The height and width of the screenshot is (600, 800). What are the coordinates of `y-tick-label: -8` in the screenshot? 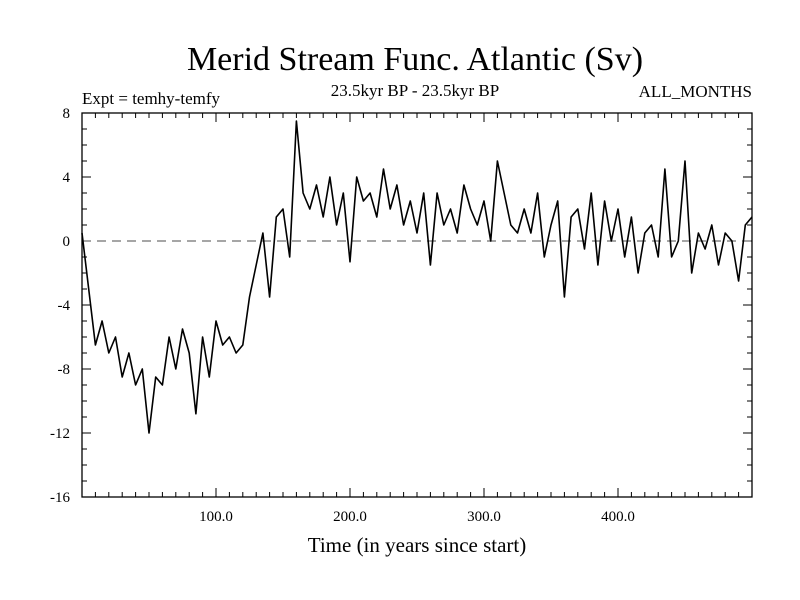 It's located at (64, 370).